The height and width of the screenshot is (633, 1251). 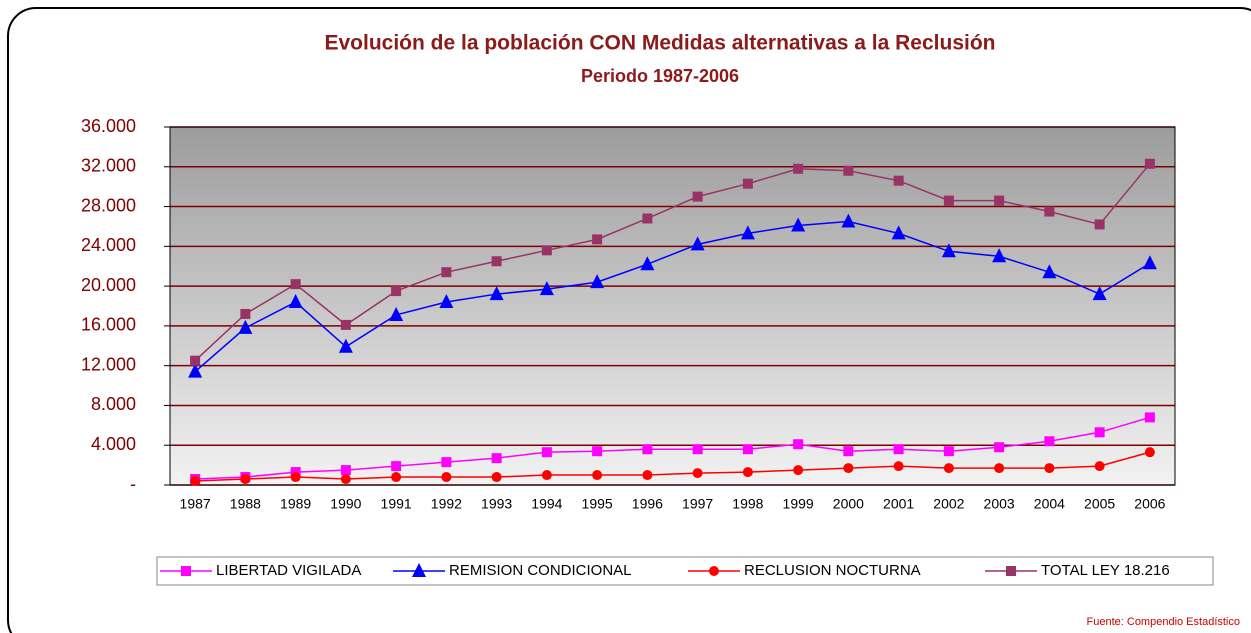 What do you see at coordinates (673, 466) in the screenshot?
I see `series-line` at bounding box center [673, 466].